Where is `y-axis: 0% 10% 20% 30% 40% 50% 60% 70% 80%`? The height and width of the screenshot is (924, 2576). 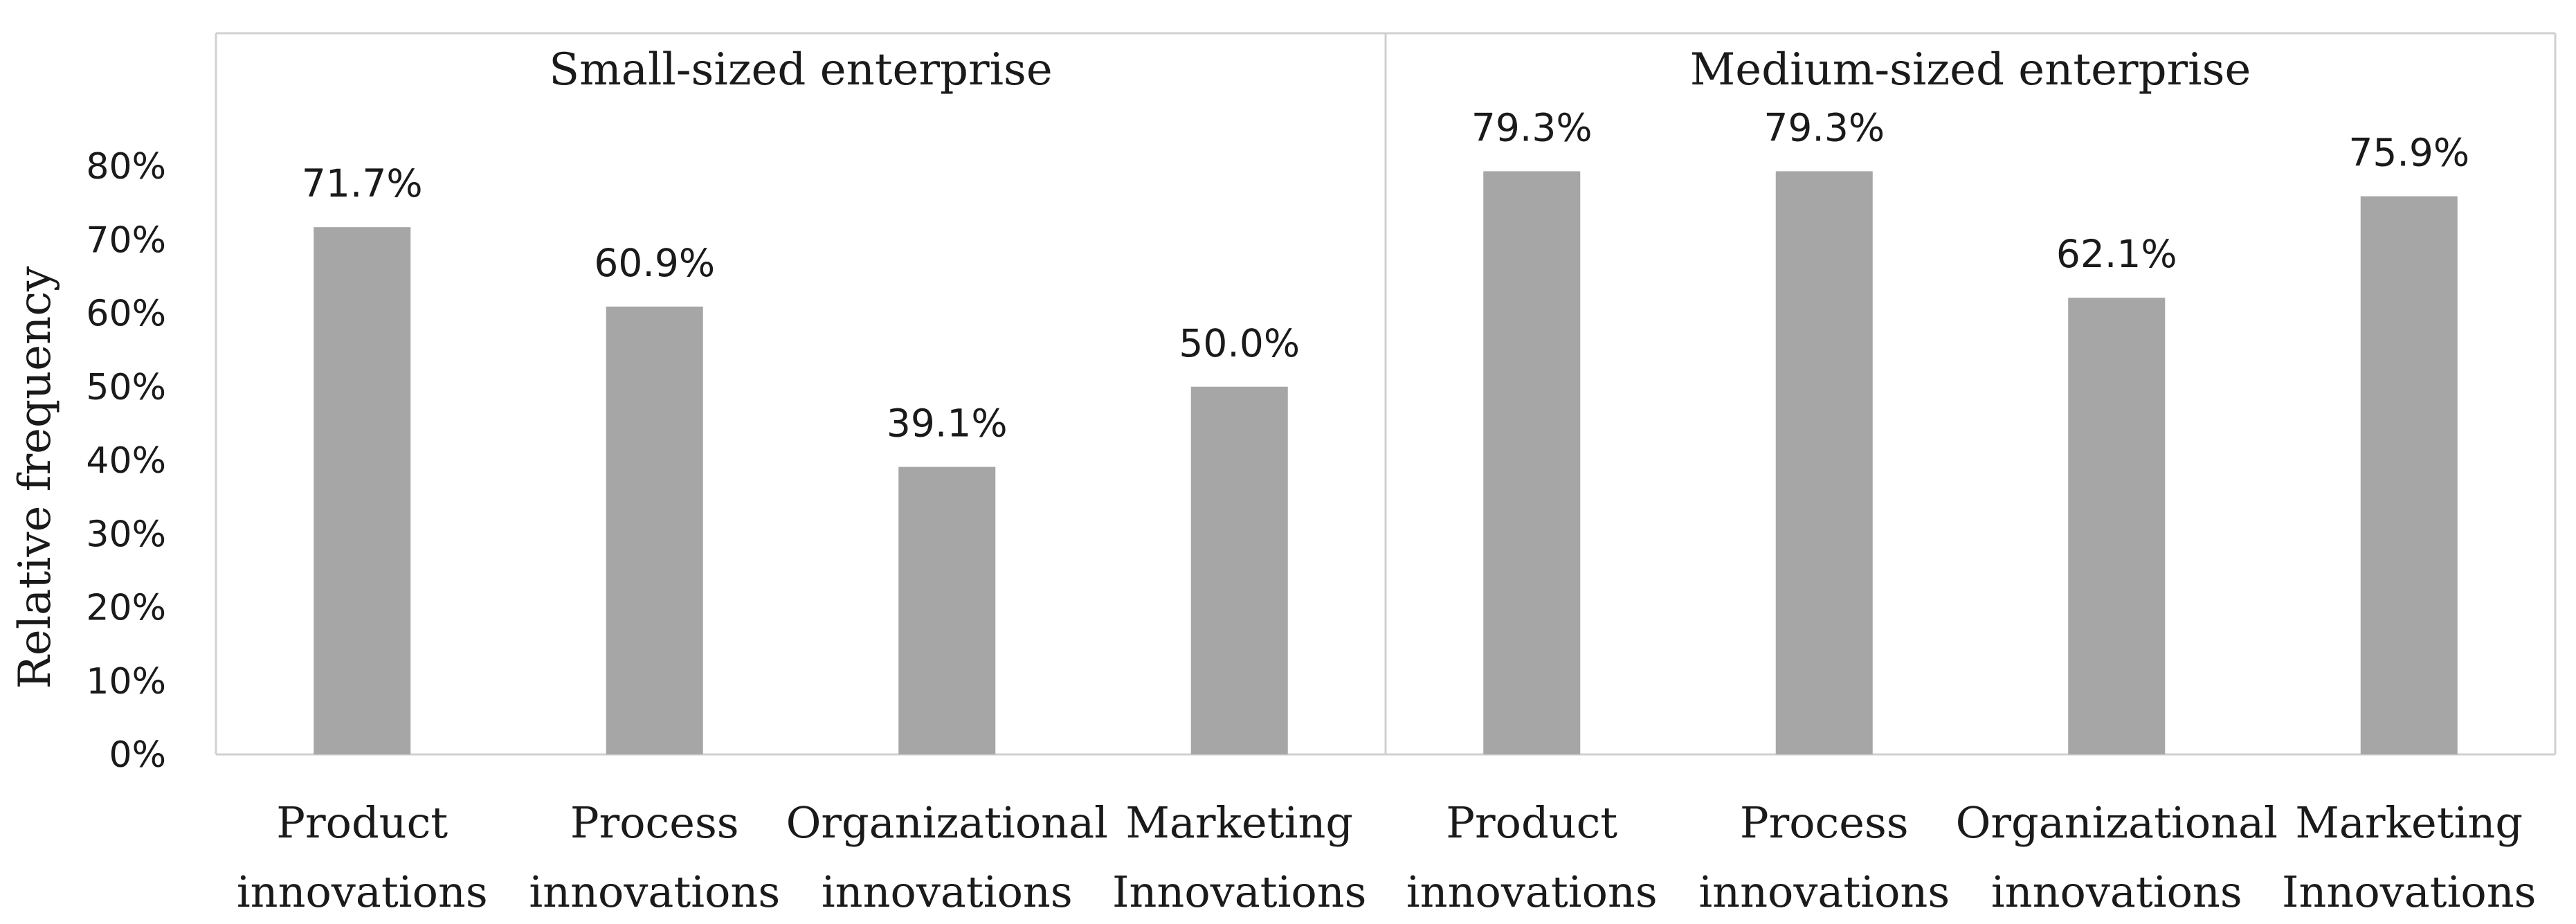
y-axis: 0% 10% 20% 30% 40% 50% 60% 70% 80% is located at coordinates (126, 461).